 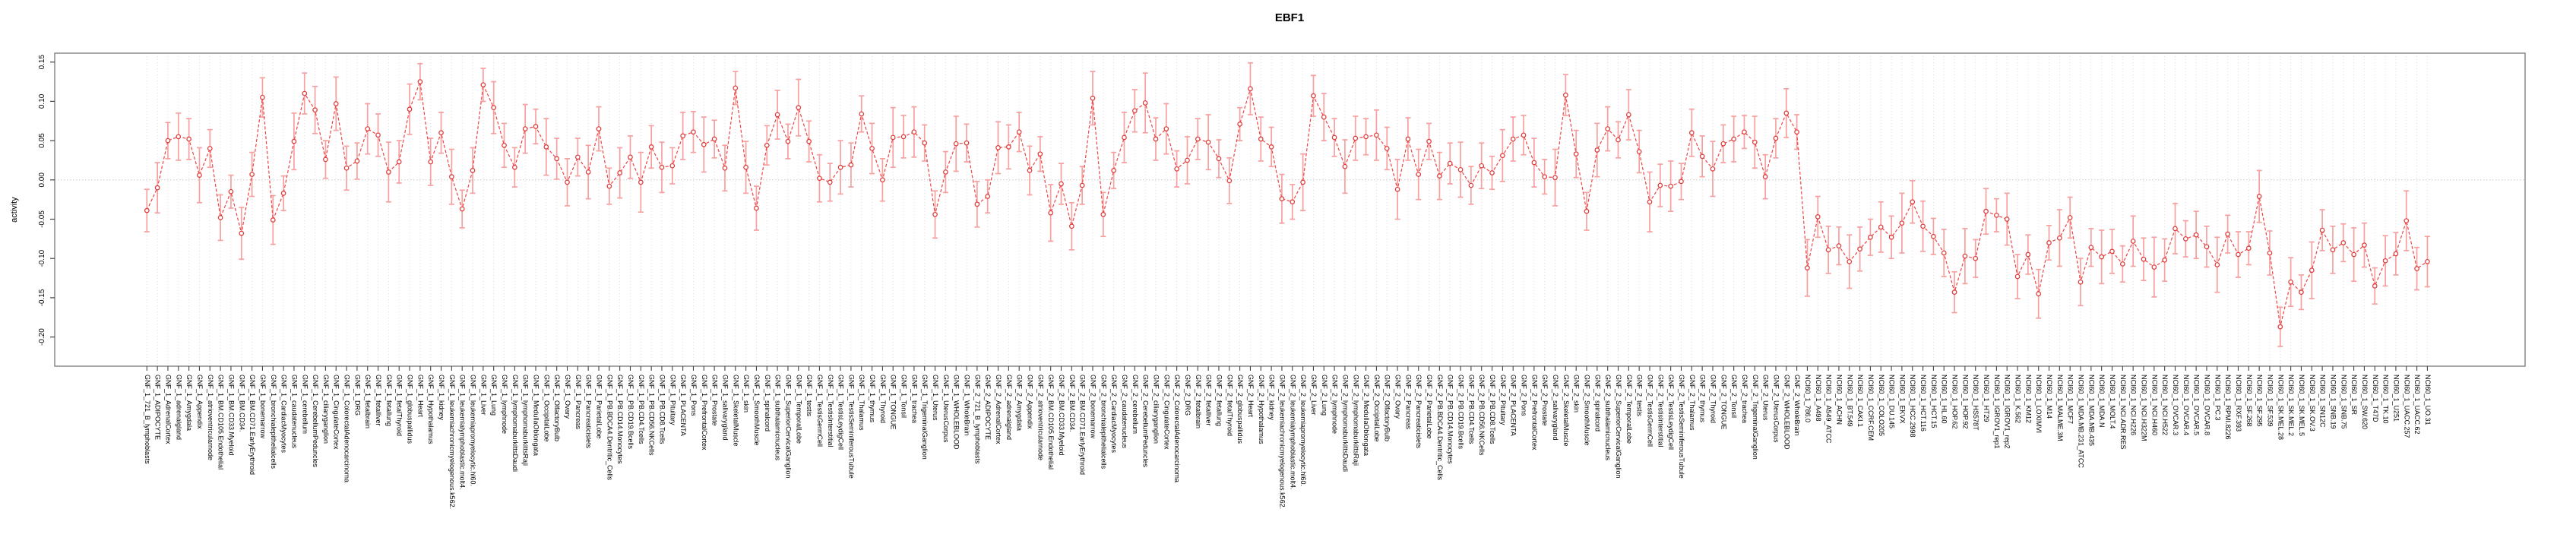 I want to click on sample-label: GNF_2_Lung, so click(x=1324, y=395).